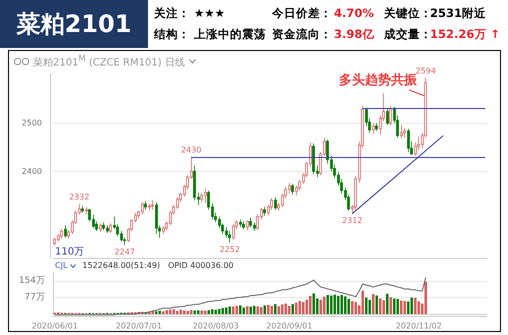 The image size is (508, 335). What do you see at coordinates (32, 123) in the screenshot?
I see `y-tick-label: 2500` at bounding box center [32, 123].